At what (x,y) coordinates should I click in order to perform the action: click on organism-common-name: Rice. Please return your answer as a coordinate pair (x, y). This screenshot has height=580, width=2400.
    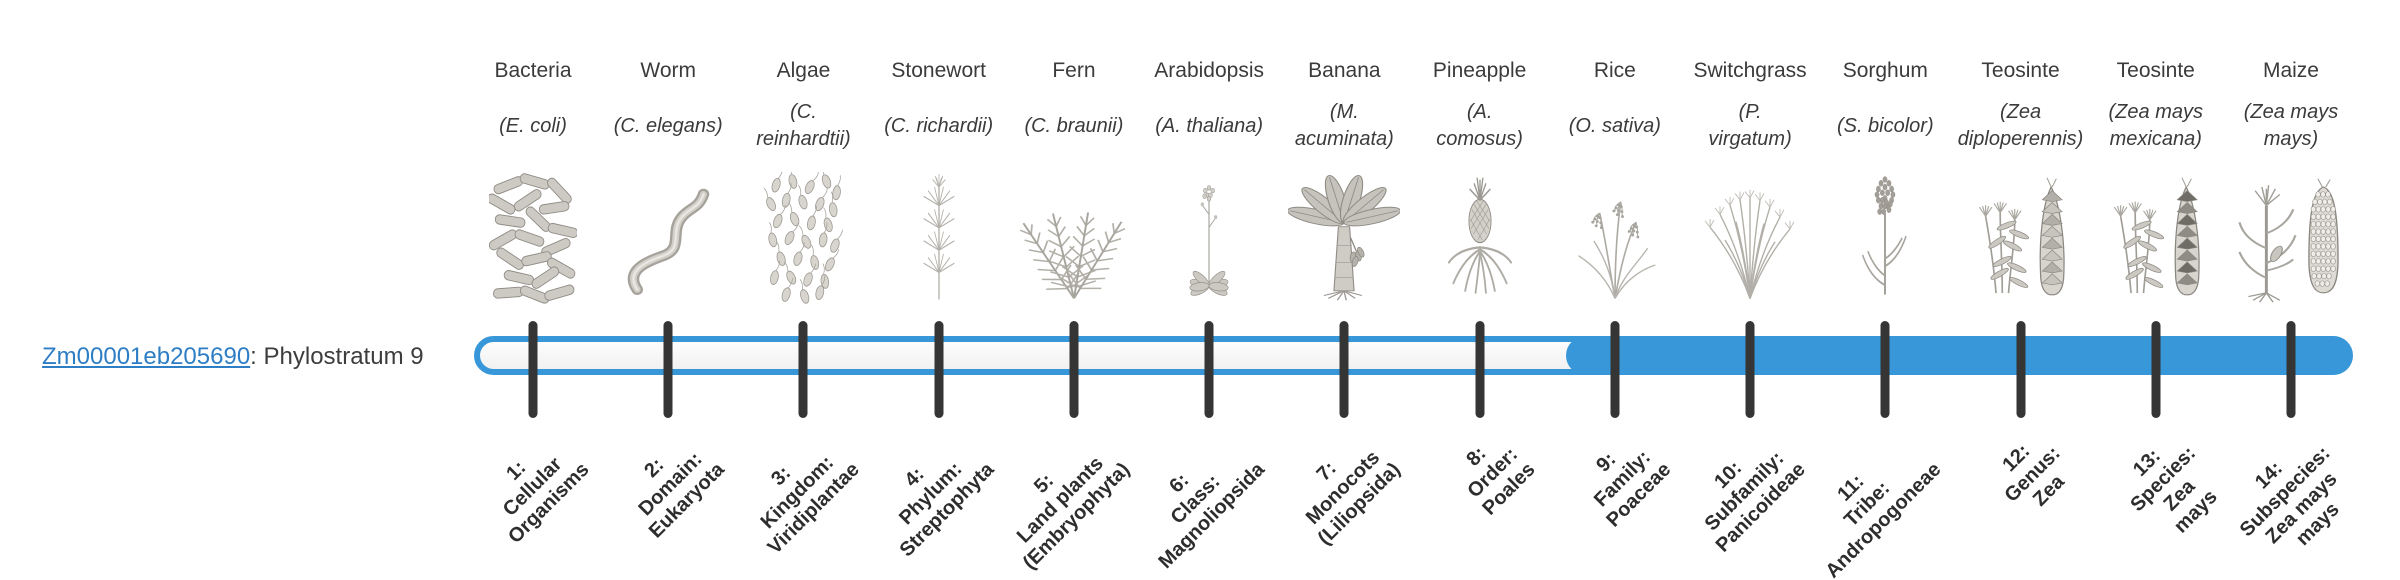
    Looking at the image, I should click on (1614, 70).